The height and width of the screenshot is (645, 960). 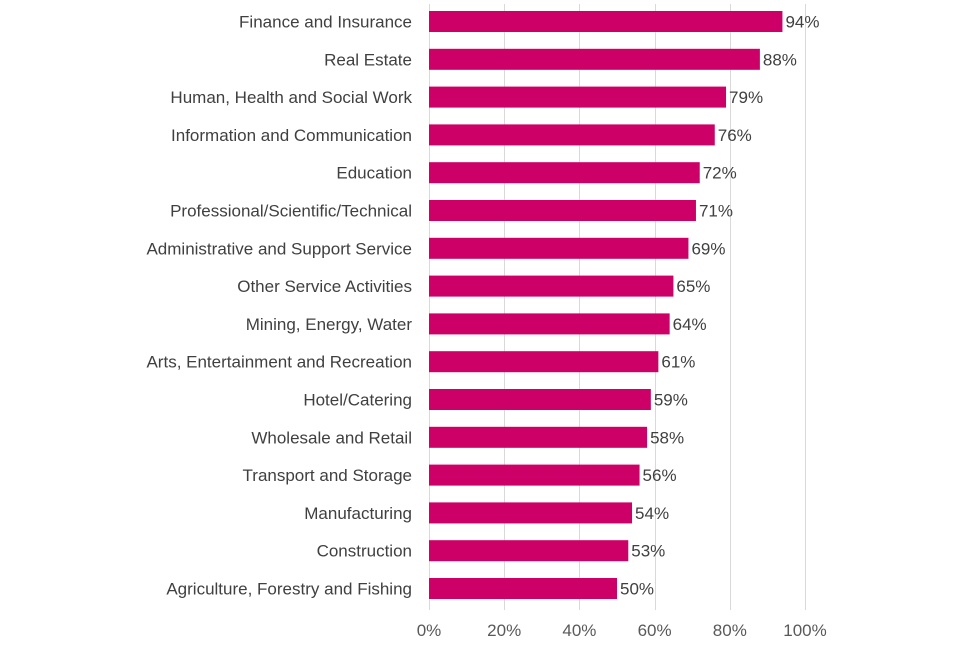 I want to click on value-label-11: 58%, so click(x=667, y=437).